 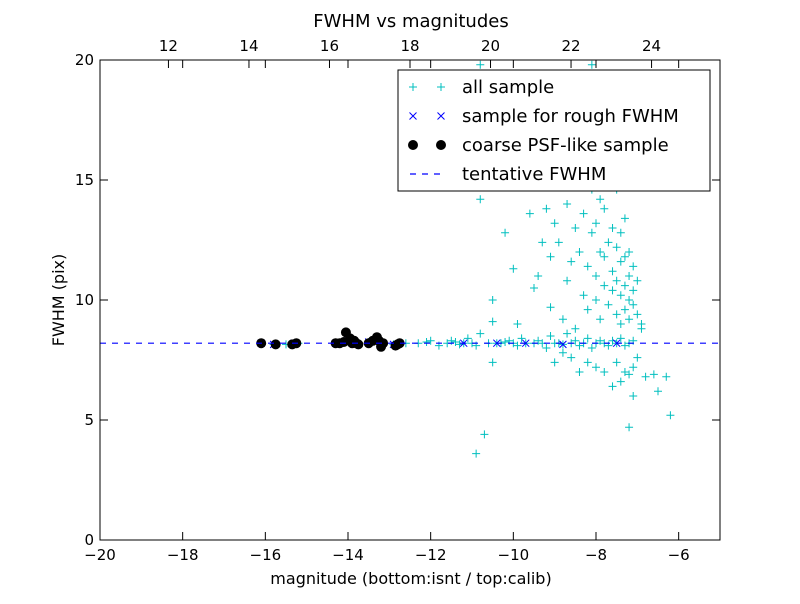 I want to click on y-axis-label: FWHM (pix), so click(x=58, y=300).